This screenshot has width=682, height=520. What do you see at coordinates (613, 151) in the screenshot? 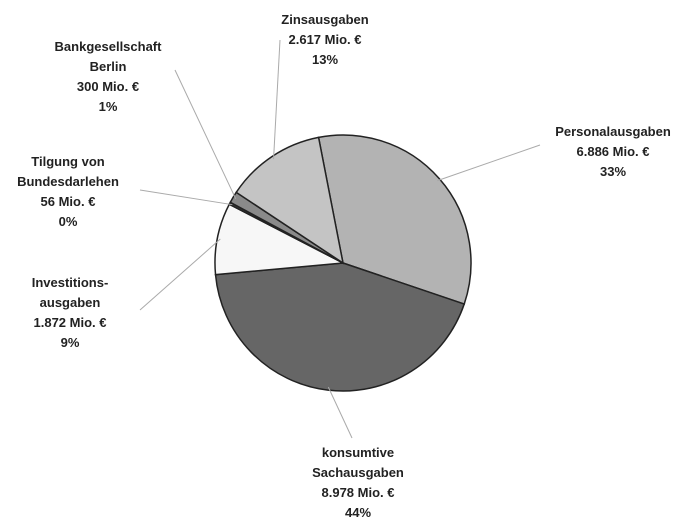
I see `value-label: 6.886 Mio. €` at bounding box center [613, 151].